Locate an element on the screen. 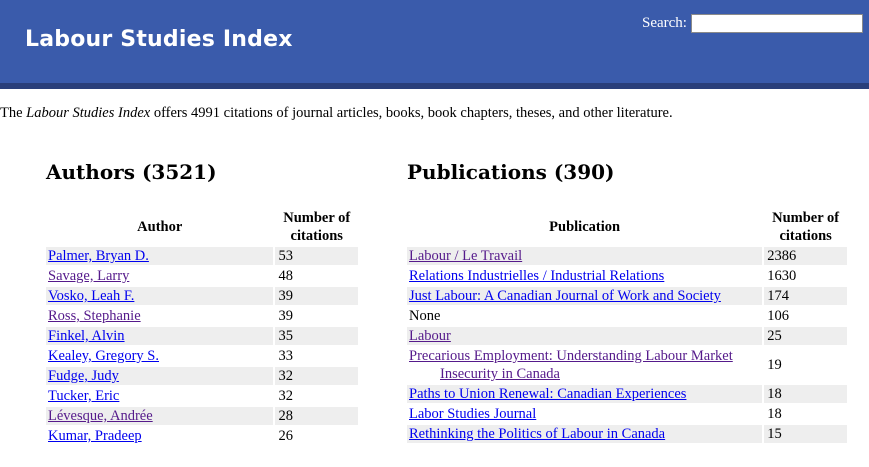 The height and width of the screenshot is (467, 869). table-row: Vosko, Leah F. 39 is located at coordinates (202, 296).